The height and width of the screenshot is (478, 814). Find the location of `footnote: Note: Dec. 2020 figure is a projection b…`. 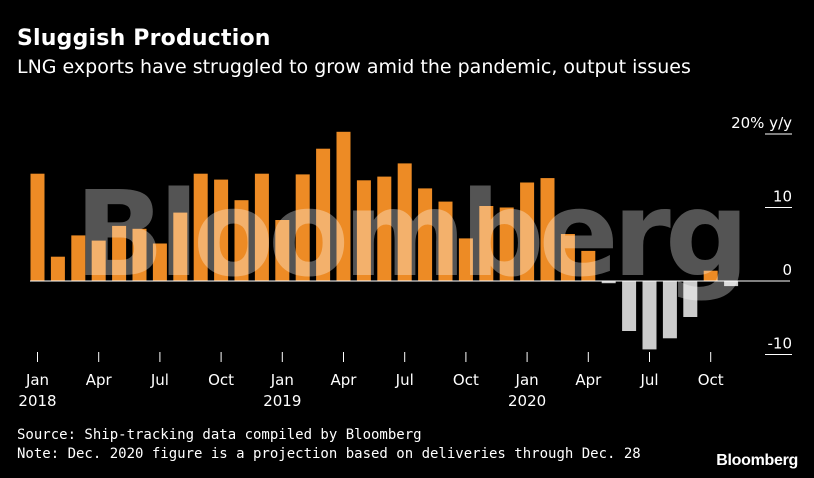

footnote: Note: Dec. 2020 figure is a projection b… is located at coordinates (329, 454).